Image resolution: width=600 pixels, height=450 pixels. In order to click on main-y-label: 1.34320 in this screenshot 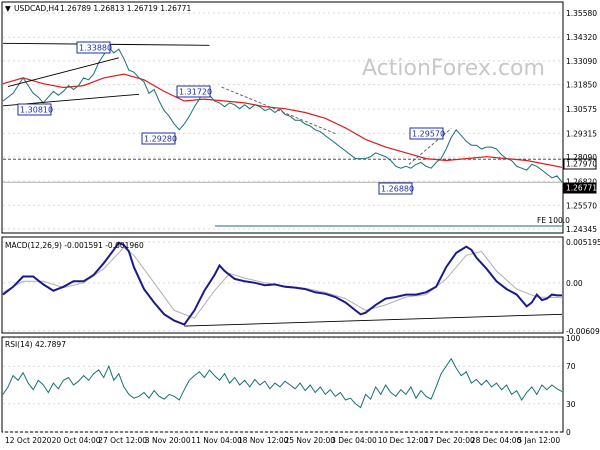, I will do `click(581, 37)`.